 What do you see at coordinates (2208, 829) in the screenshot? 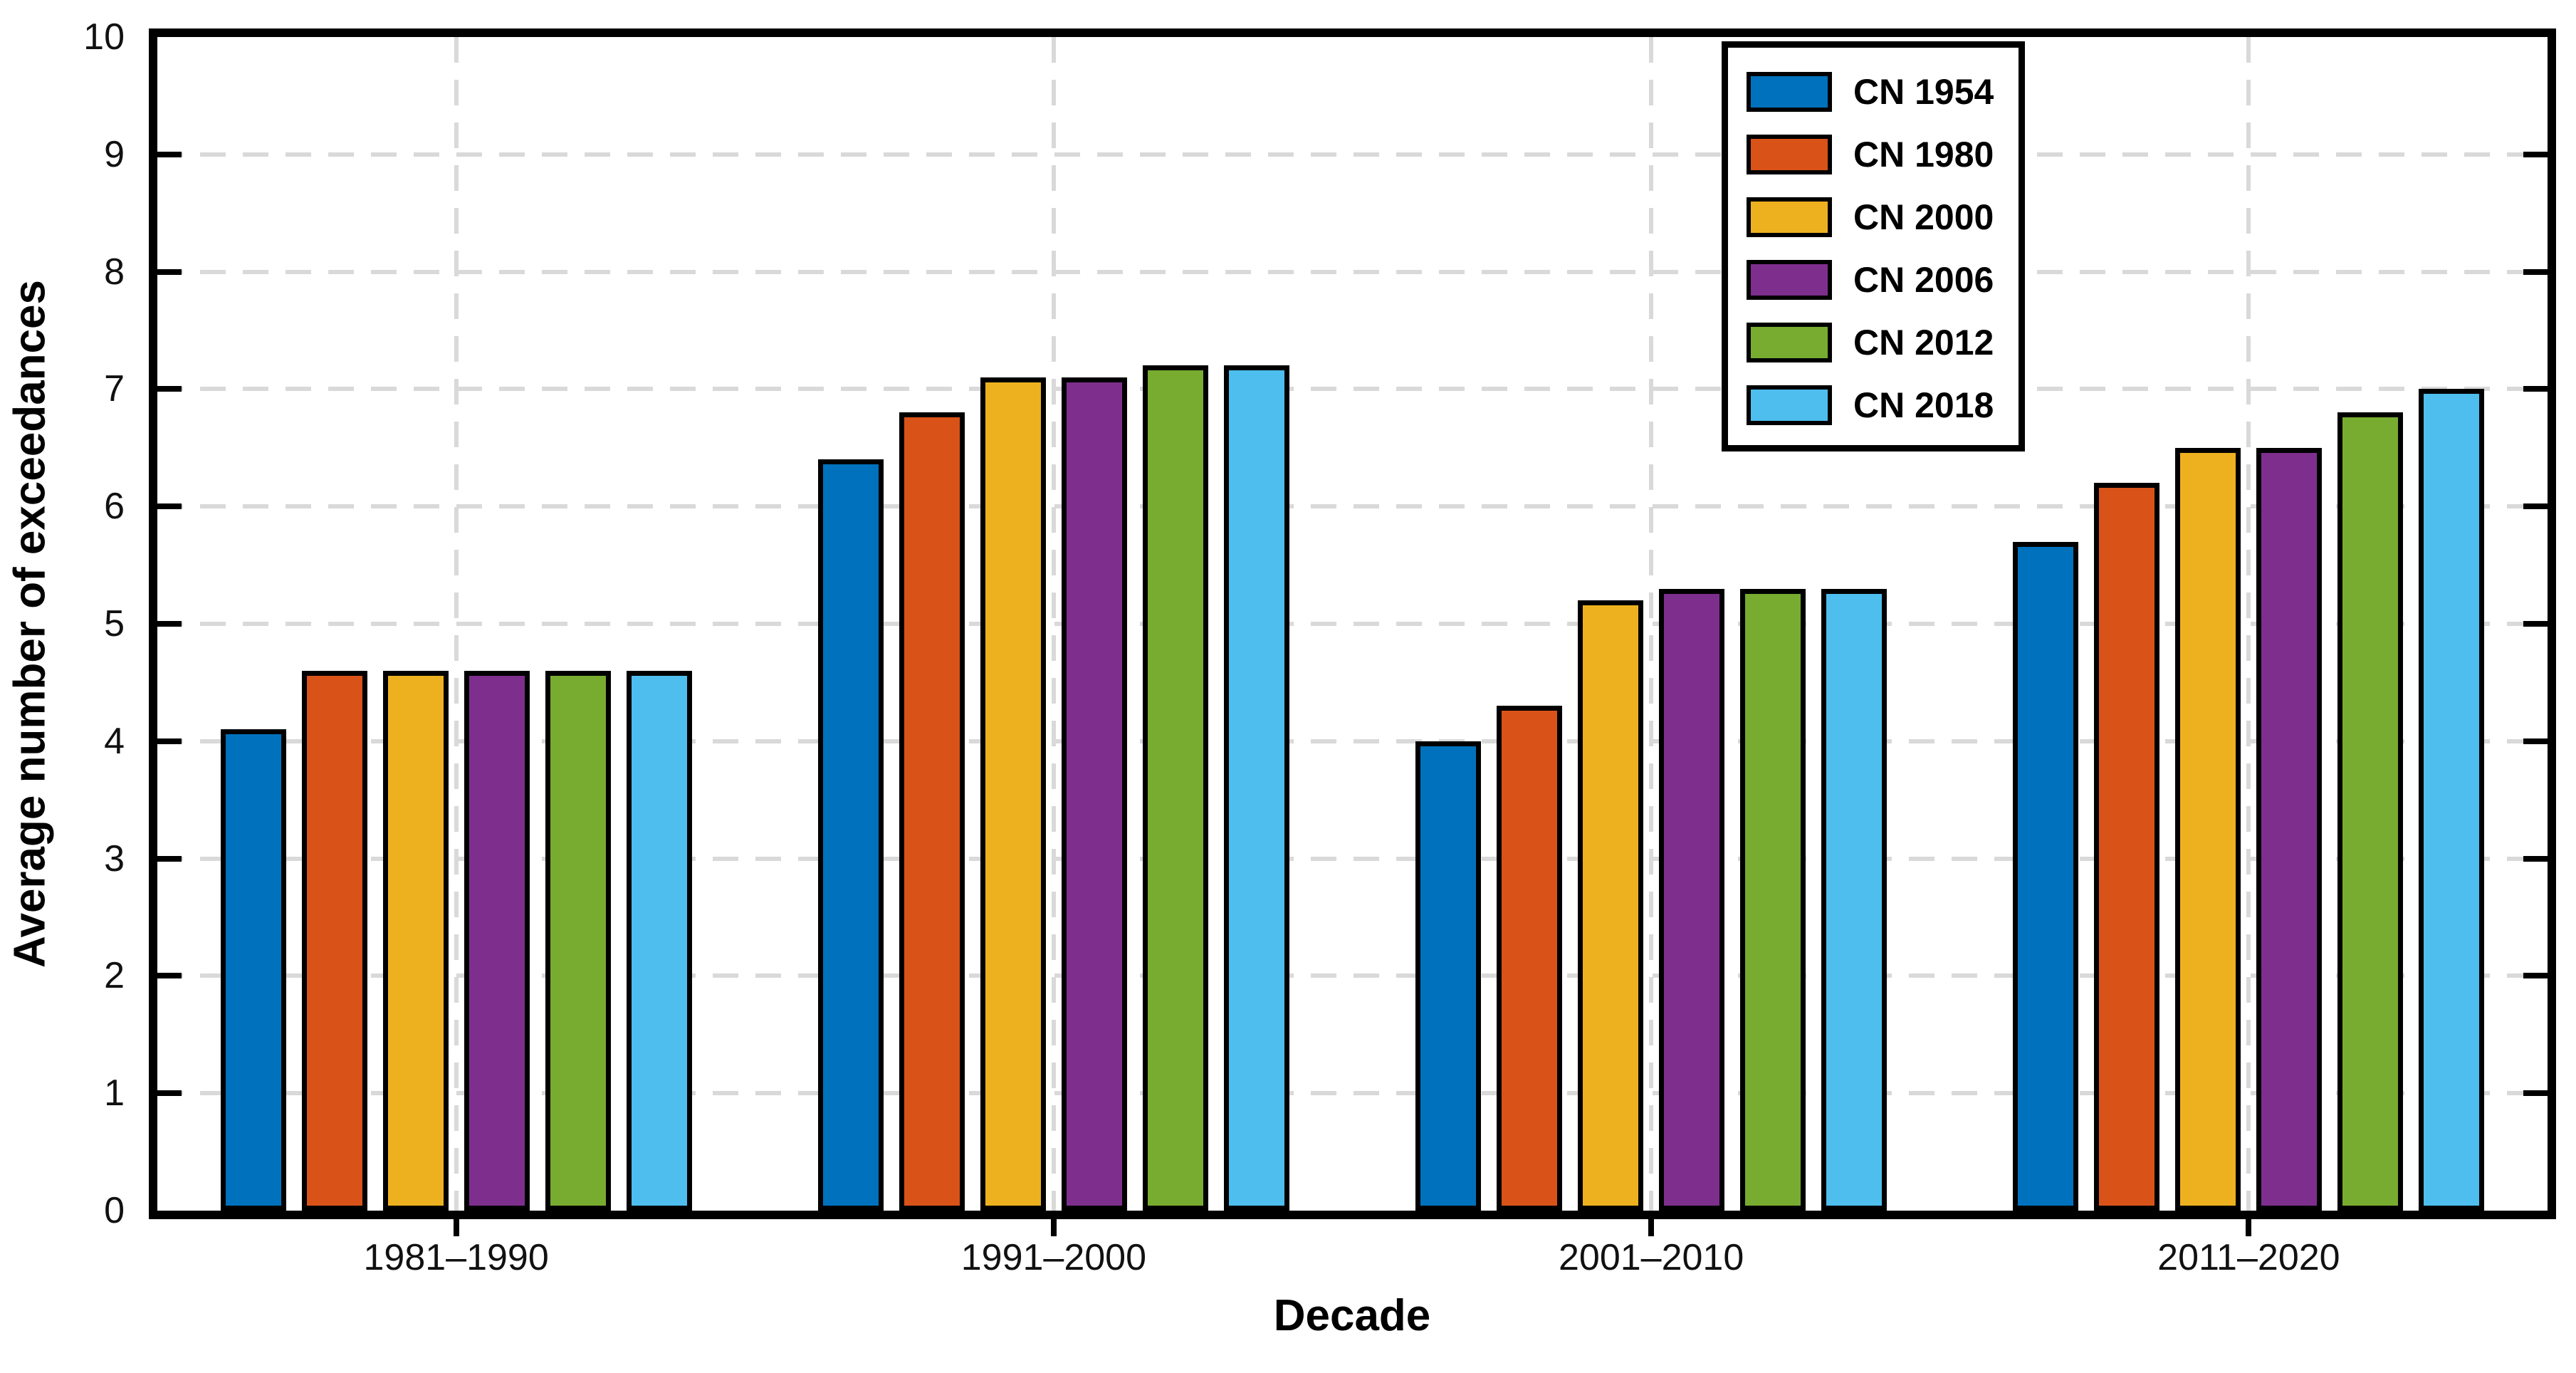
I see `bar-cn-2000-2011-2020` at bounding box center [2208, 829].